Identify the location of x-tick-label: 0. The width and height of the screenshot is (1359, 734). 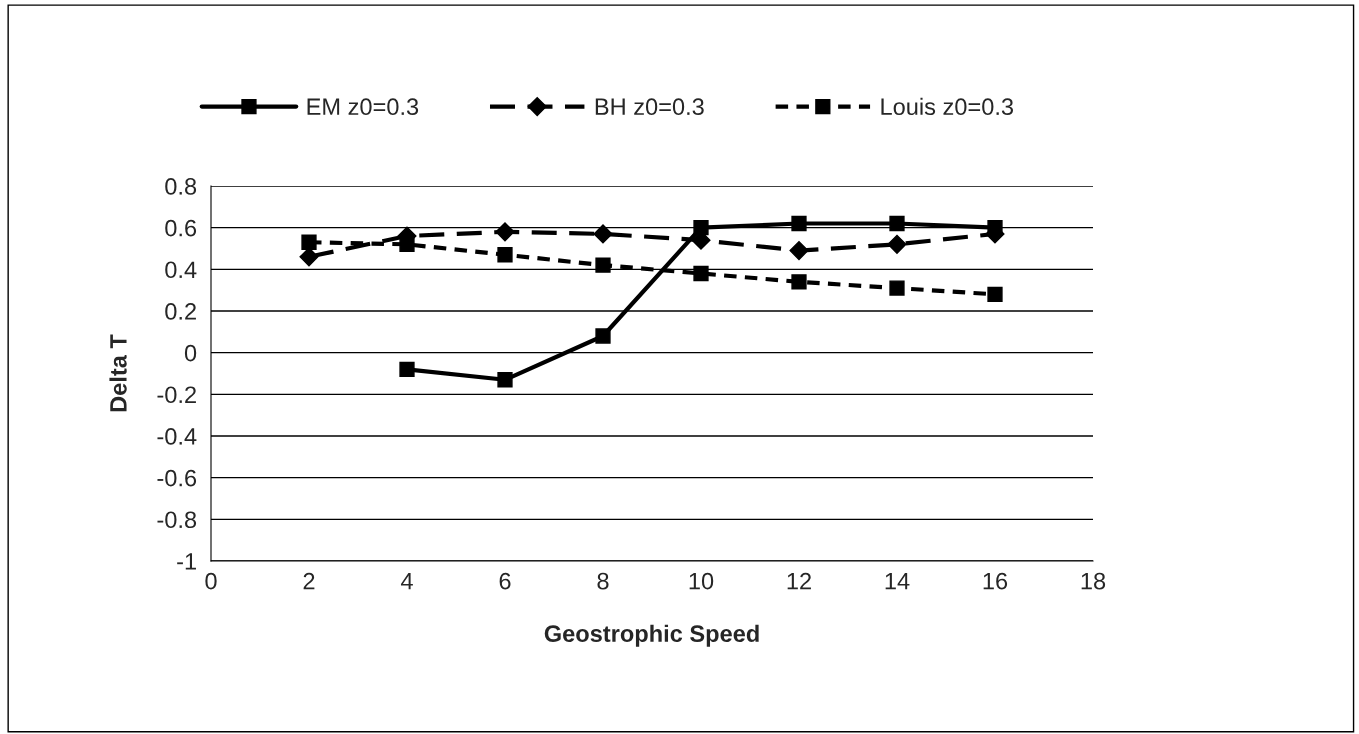
(211, 581).